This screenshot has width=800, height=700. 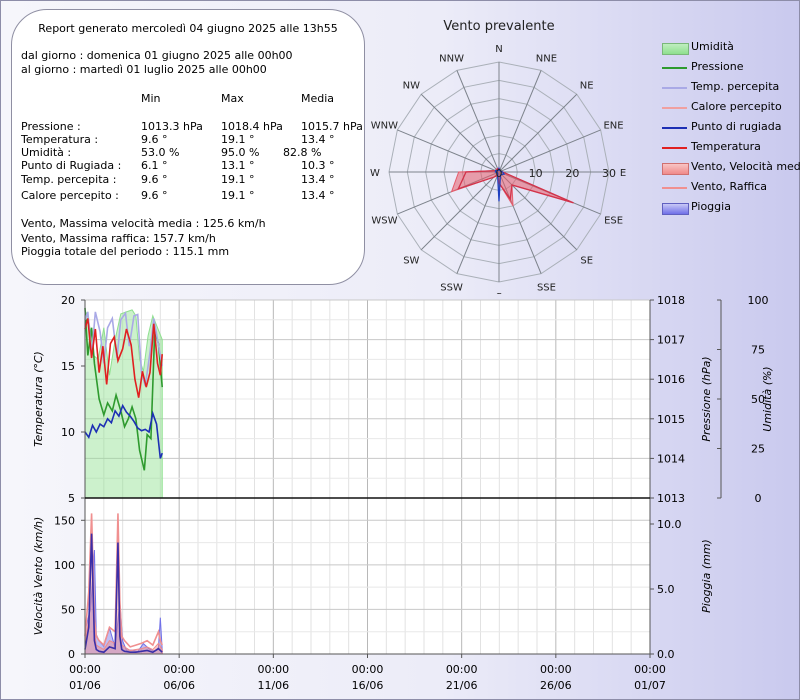 What do you see at coordinates (671, 458) in the screenshot?
I see `pressure-tick-label: 1014` at bounding box center [671, 458].